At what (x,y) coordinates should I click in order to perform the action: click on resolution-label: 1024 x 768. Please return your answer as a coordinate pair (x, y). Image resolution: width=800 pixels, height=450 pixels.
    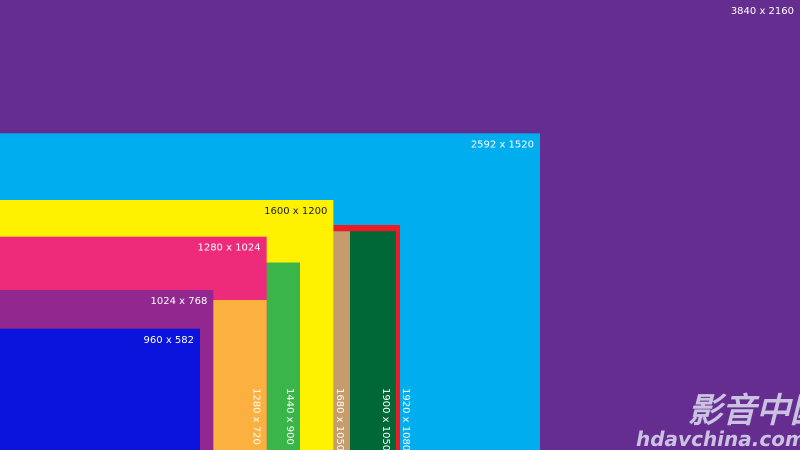
    Looking at the image, I should click on (179, 301).